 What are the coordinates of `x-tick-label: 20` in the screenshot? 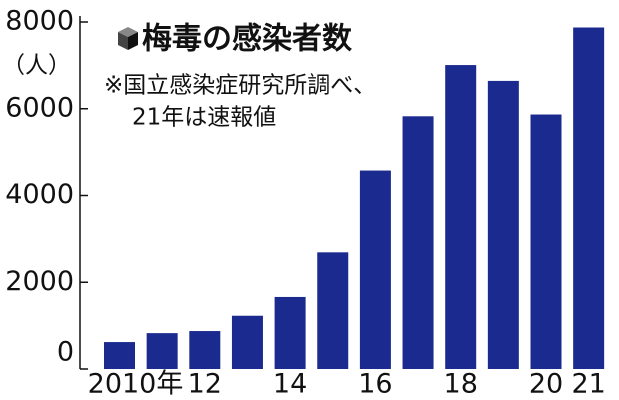 It's located at (546, 384).